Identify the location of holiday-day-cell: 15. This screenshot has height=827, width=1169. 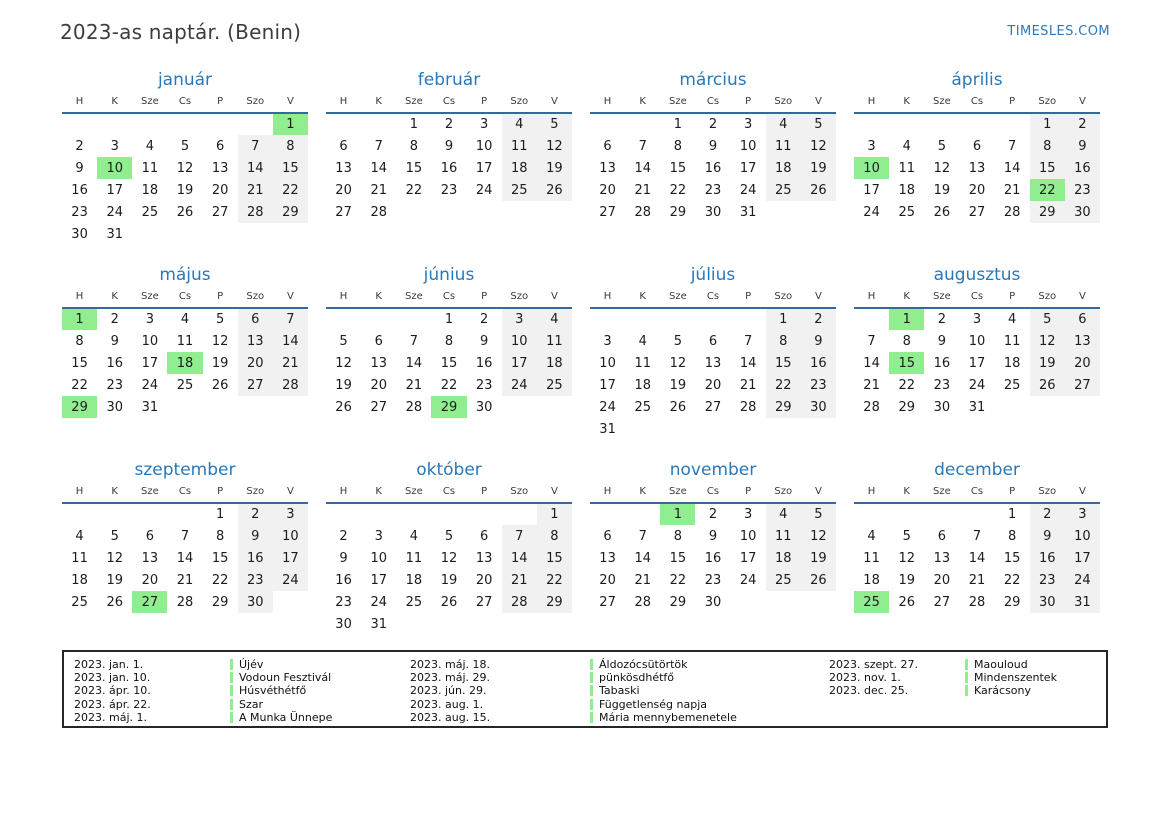
(907, 363).